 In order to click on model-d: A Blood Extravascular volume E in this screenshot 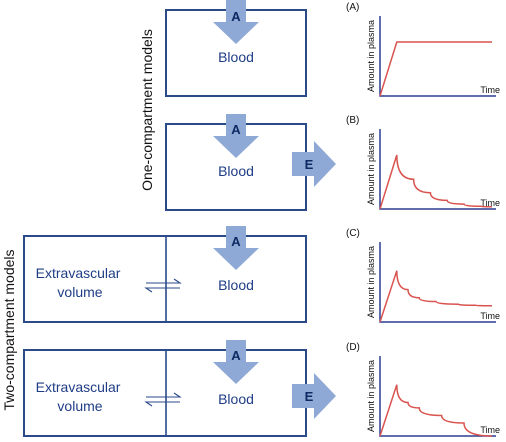, I will do `click(179, 388)`.